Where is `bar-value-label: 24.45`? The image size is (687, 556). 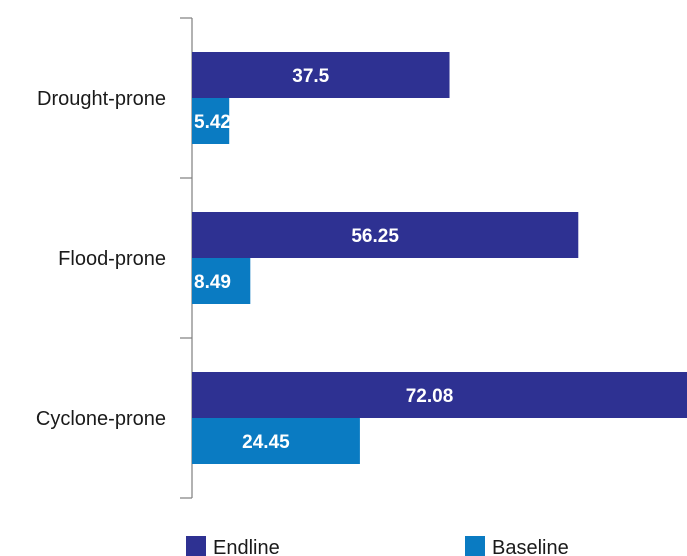
bar-value-label: 24.45 is located at coordinates (266, 442).